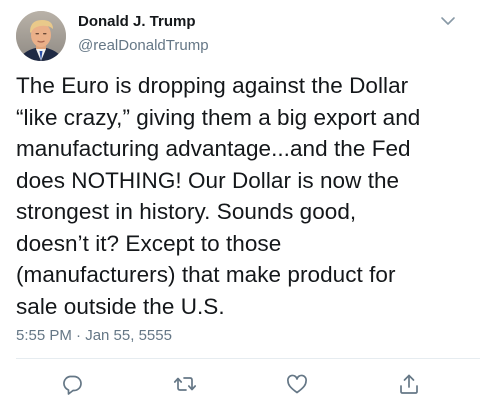  Describe the element at coordinates (409, 384) in the screenshot. I see `share-icon` at that location.